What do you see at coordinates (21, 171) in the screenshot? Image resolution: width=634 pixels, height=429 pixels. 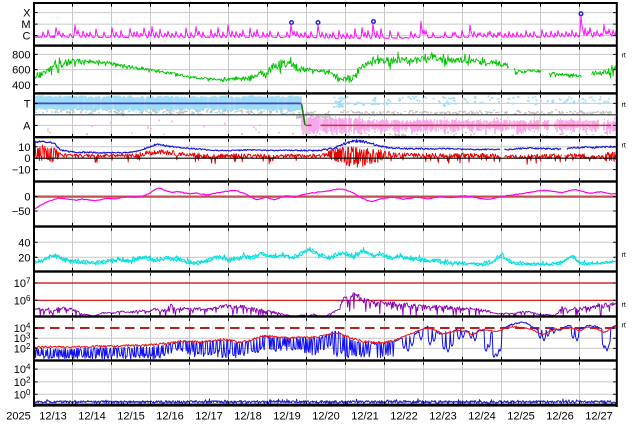 I see `svg-text: −10` at bounding box center [21, 171].